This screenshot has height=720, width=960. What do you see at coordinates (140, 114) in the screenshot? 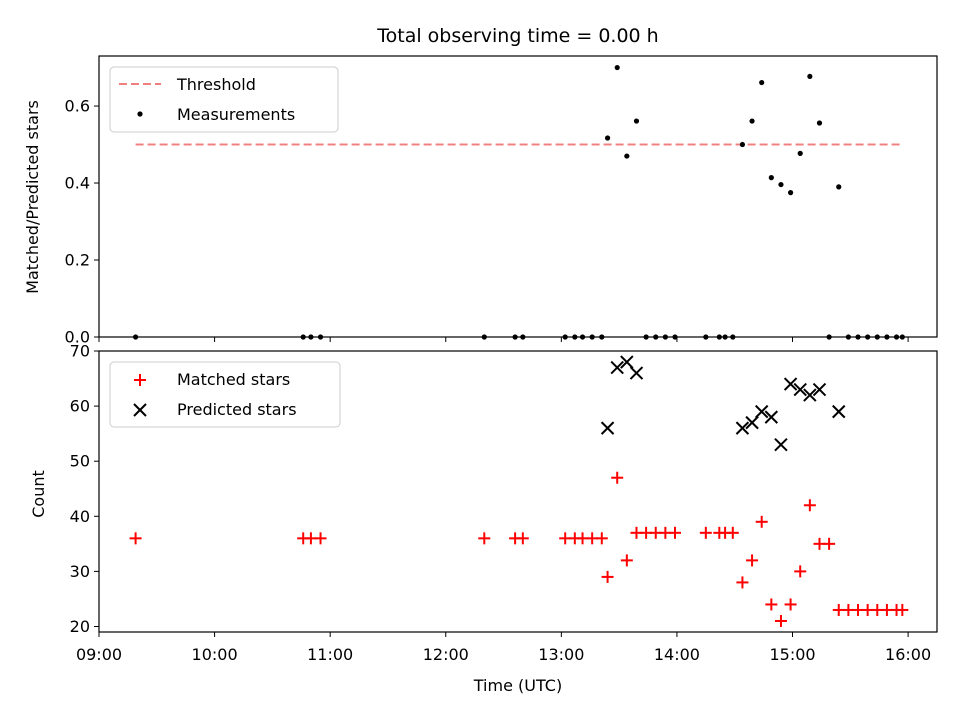
I see `measurements-legend-marker` at bounding box center [140, 114].